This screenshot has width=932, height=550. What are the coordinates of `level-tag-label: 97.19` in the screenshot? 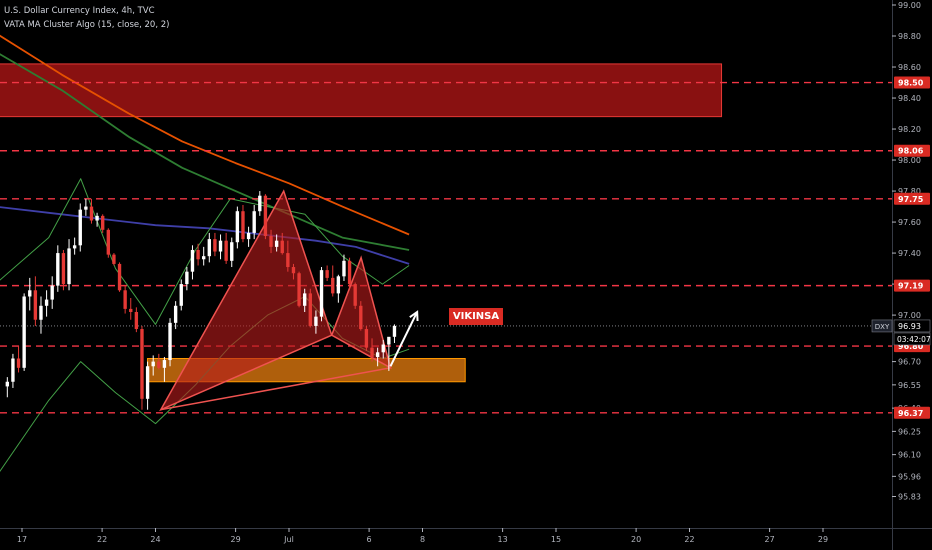 It's located at (911, 286).